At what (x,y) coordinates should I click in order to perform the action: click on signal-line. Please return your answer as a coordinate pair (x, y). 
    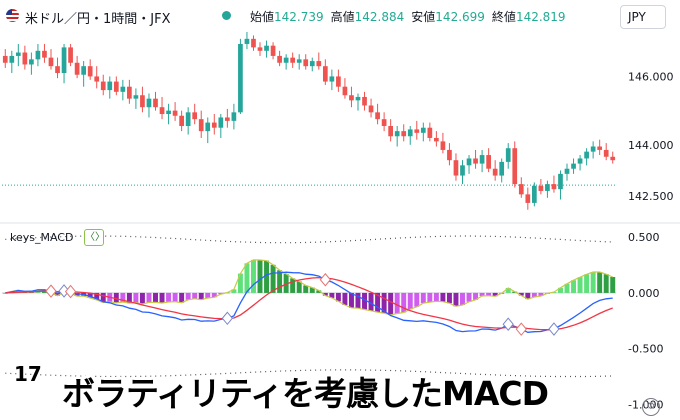
    Looking at the image, I should click on (309, 303).